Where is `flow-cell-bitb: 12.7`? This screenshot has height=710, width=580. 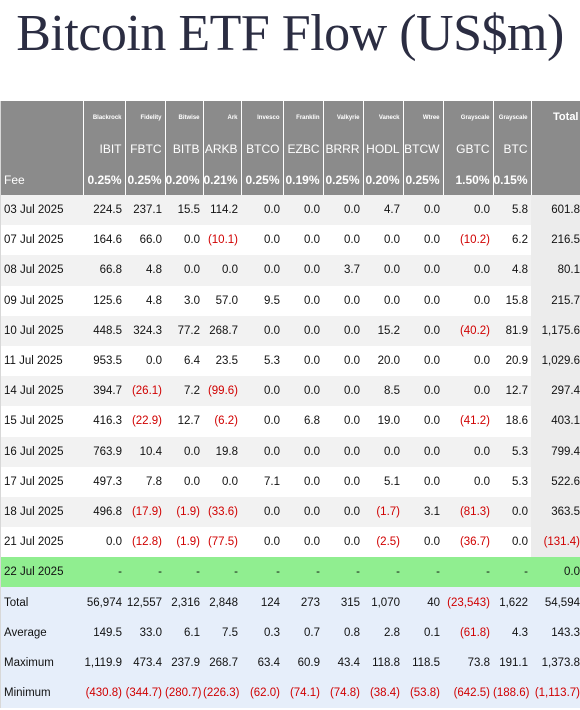
flow-cell-bitb: 12.7 is located at coordinates (184, 421).